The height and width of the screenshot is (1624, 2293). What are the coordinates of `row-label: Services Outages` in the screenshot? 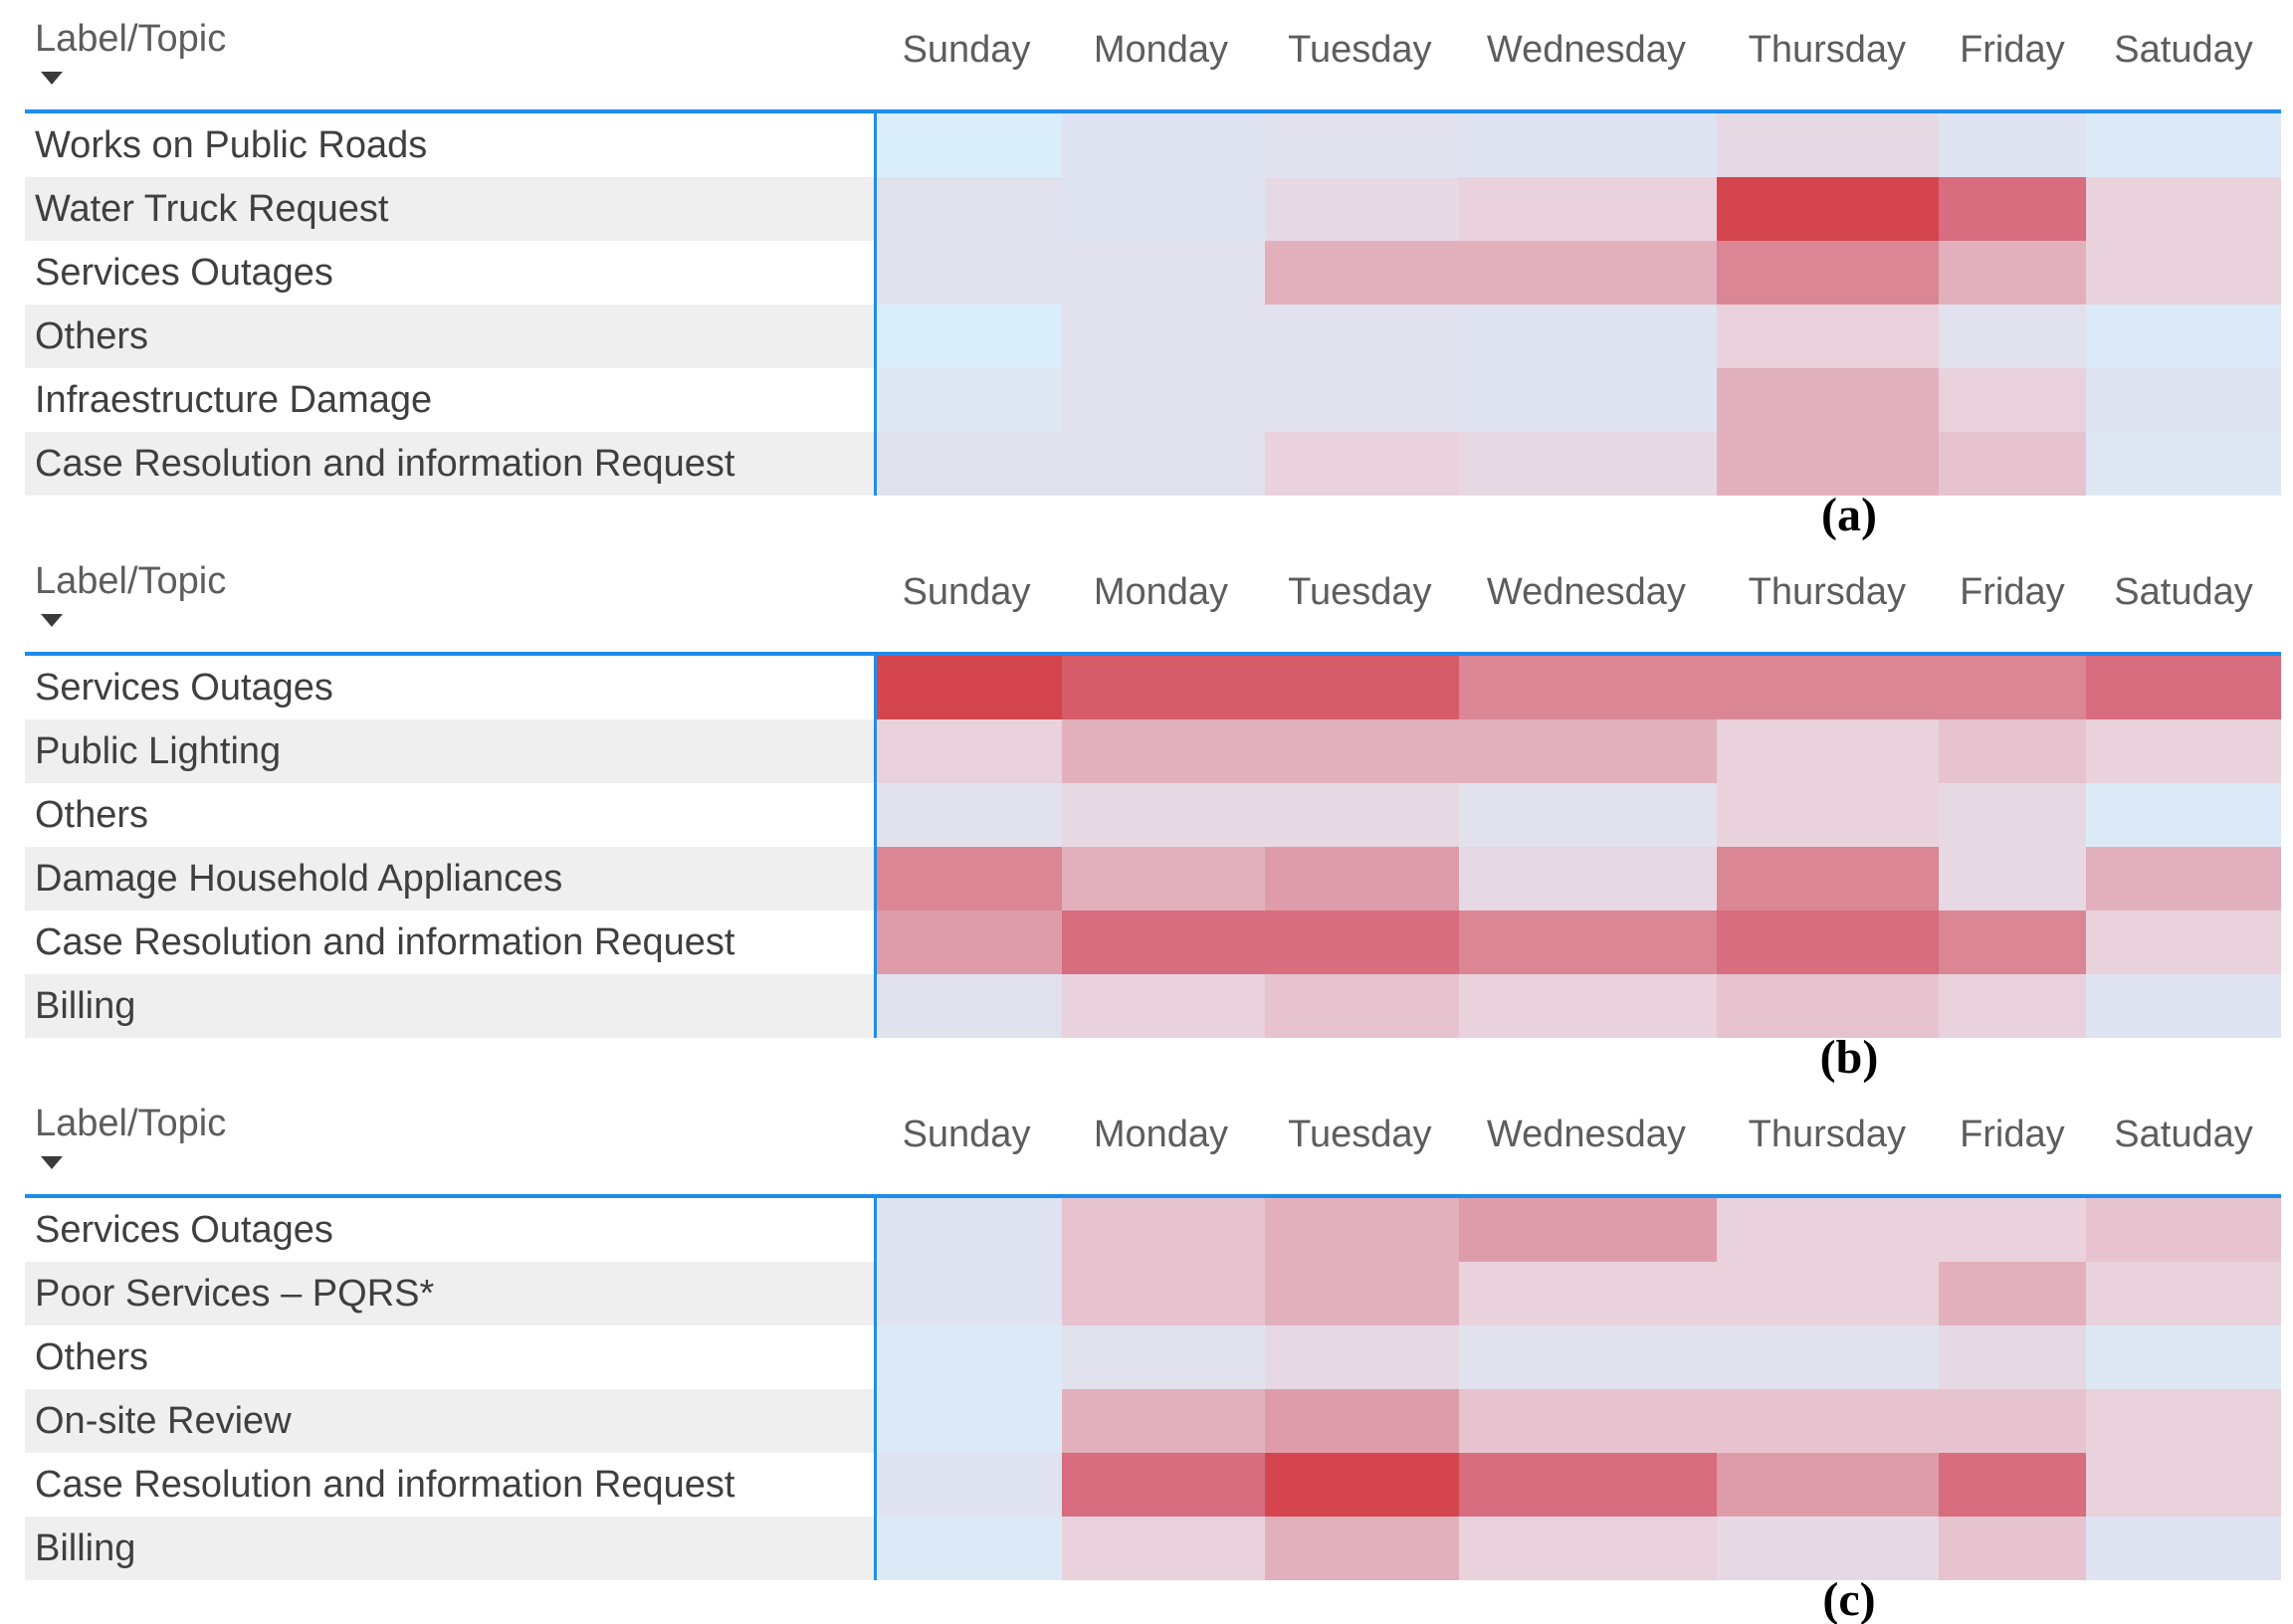 It's located at (449, 1230).